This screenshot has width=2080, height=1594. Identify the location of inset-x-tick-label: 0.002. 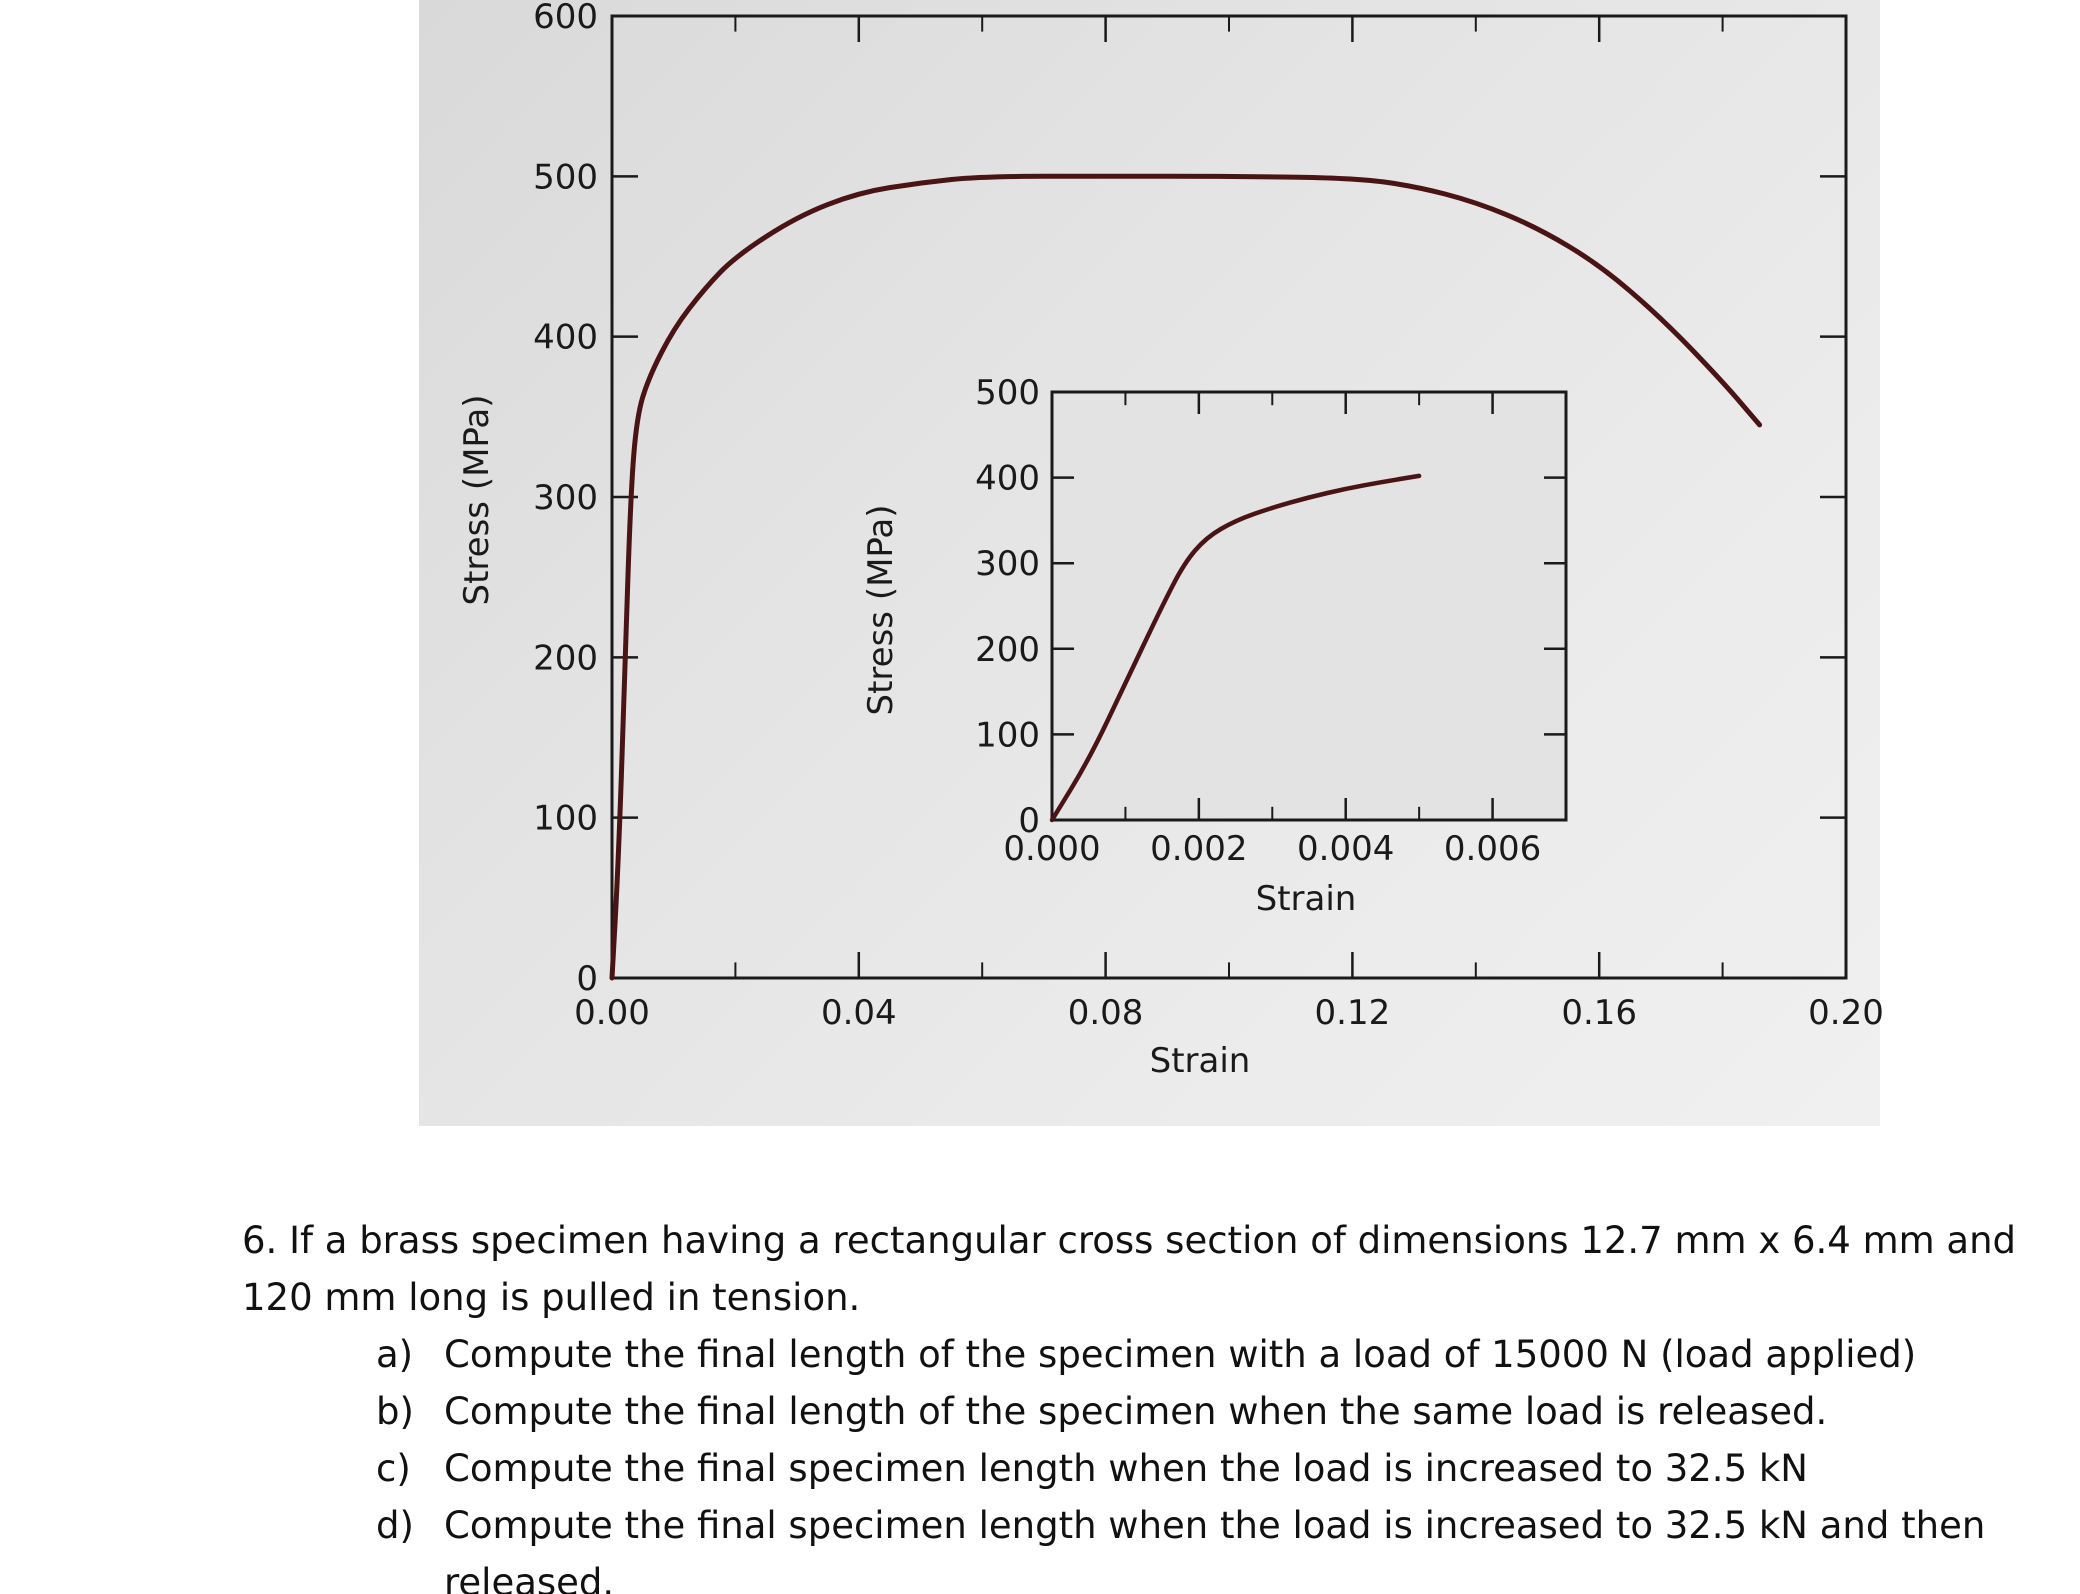
(1198, 849).